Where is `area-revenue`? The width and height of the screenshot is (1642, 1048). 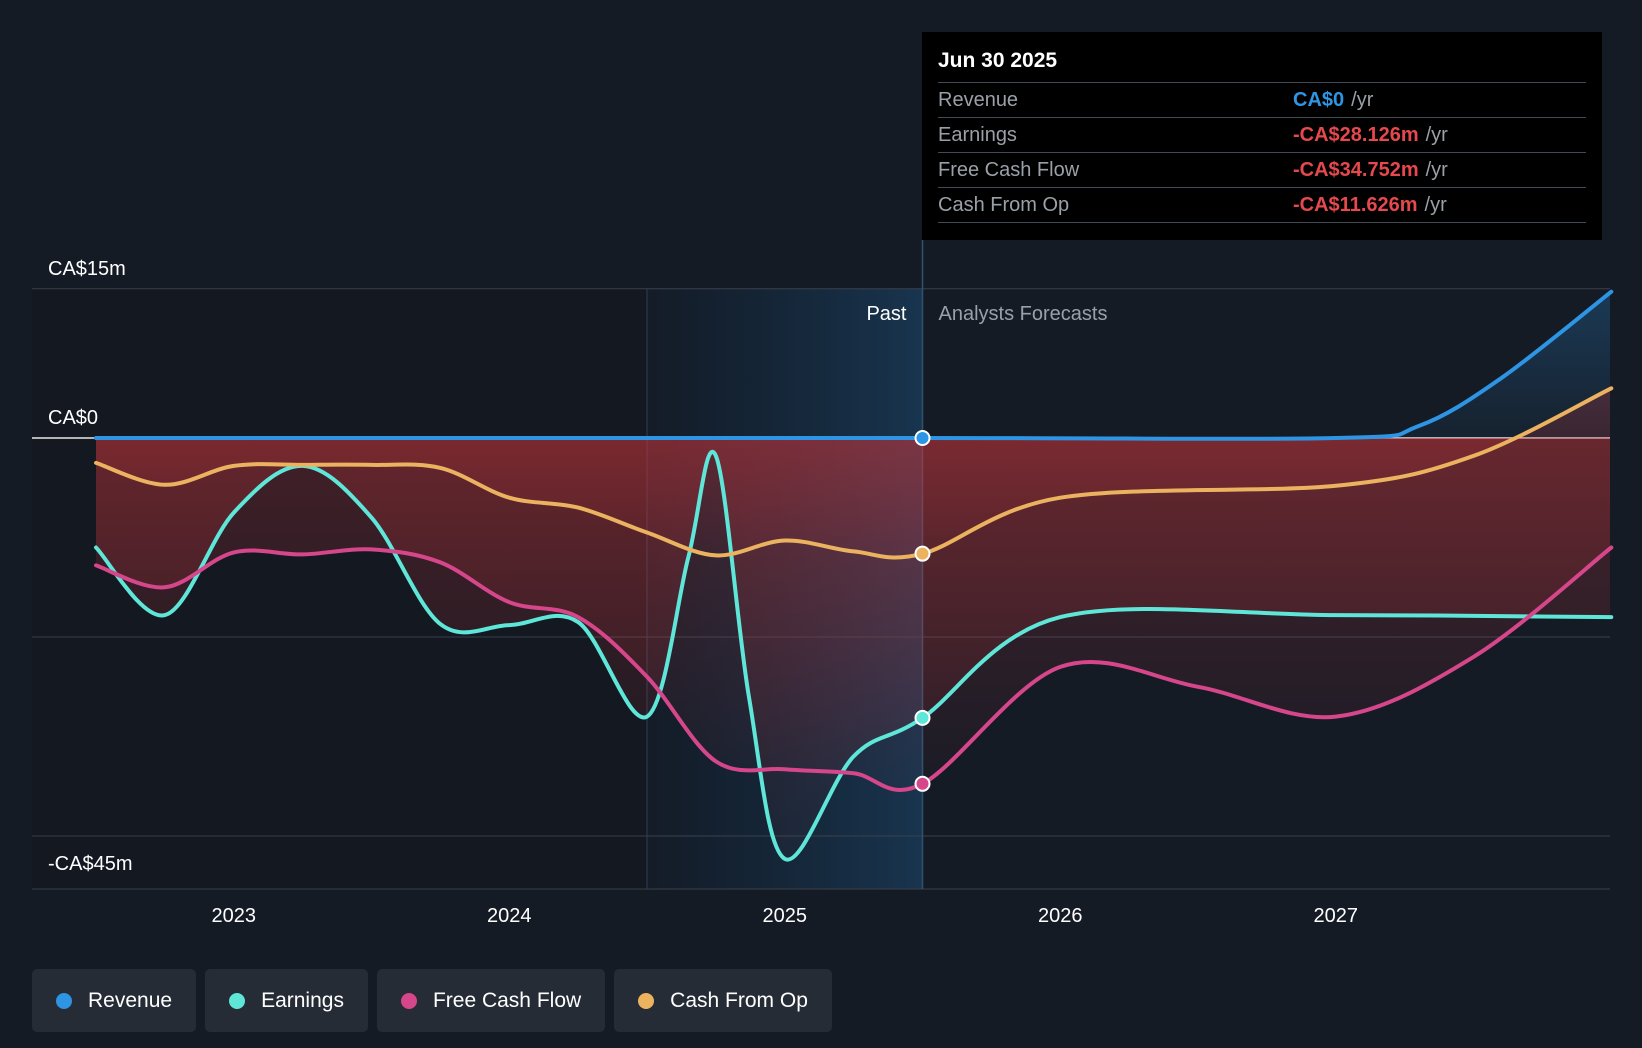
area-revenue is located at coordinates (853, 365).